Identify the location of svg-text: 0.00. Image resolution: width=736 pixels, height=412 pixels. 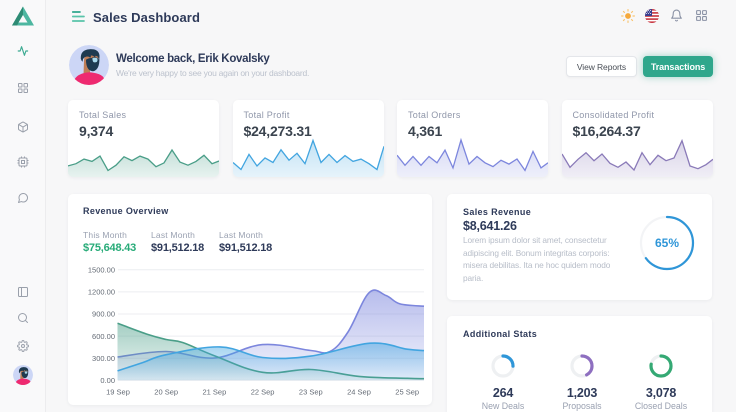
(107, 380).